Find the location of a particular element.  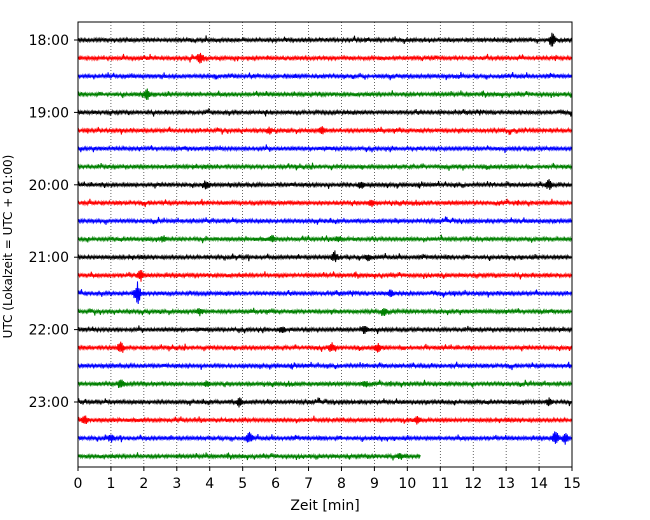

y-tick-label: 20:00 is located at coordinates (49, 186).